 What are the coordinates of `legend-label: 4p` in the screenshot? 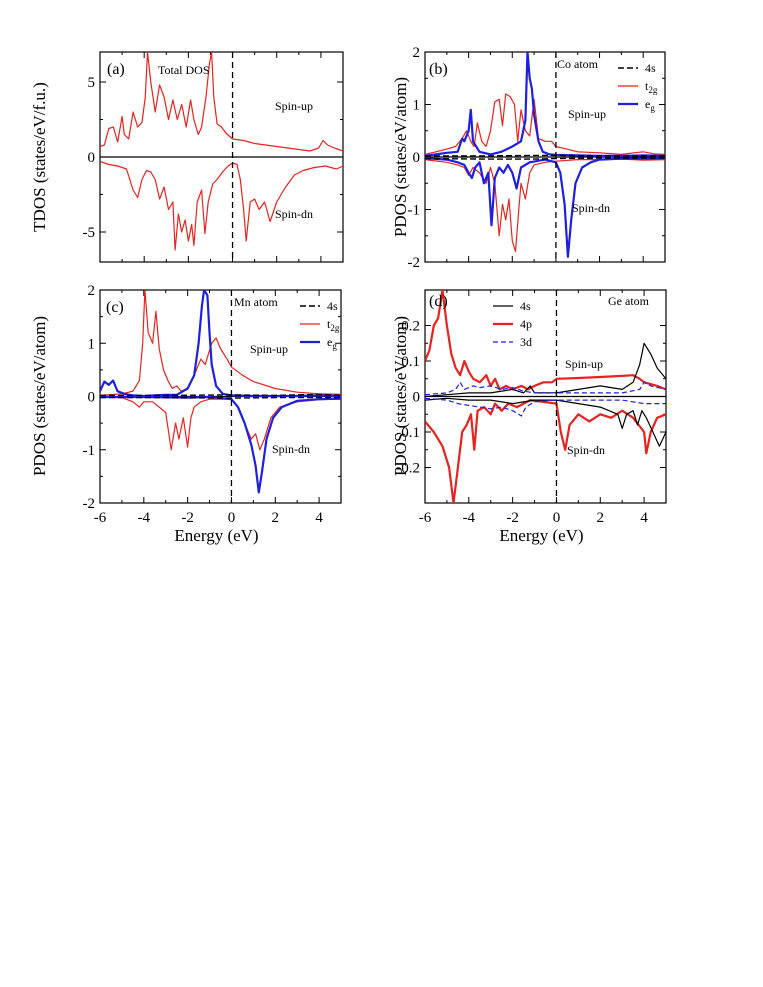 It's located at (526, 324).